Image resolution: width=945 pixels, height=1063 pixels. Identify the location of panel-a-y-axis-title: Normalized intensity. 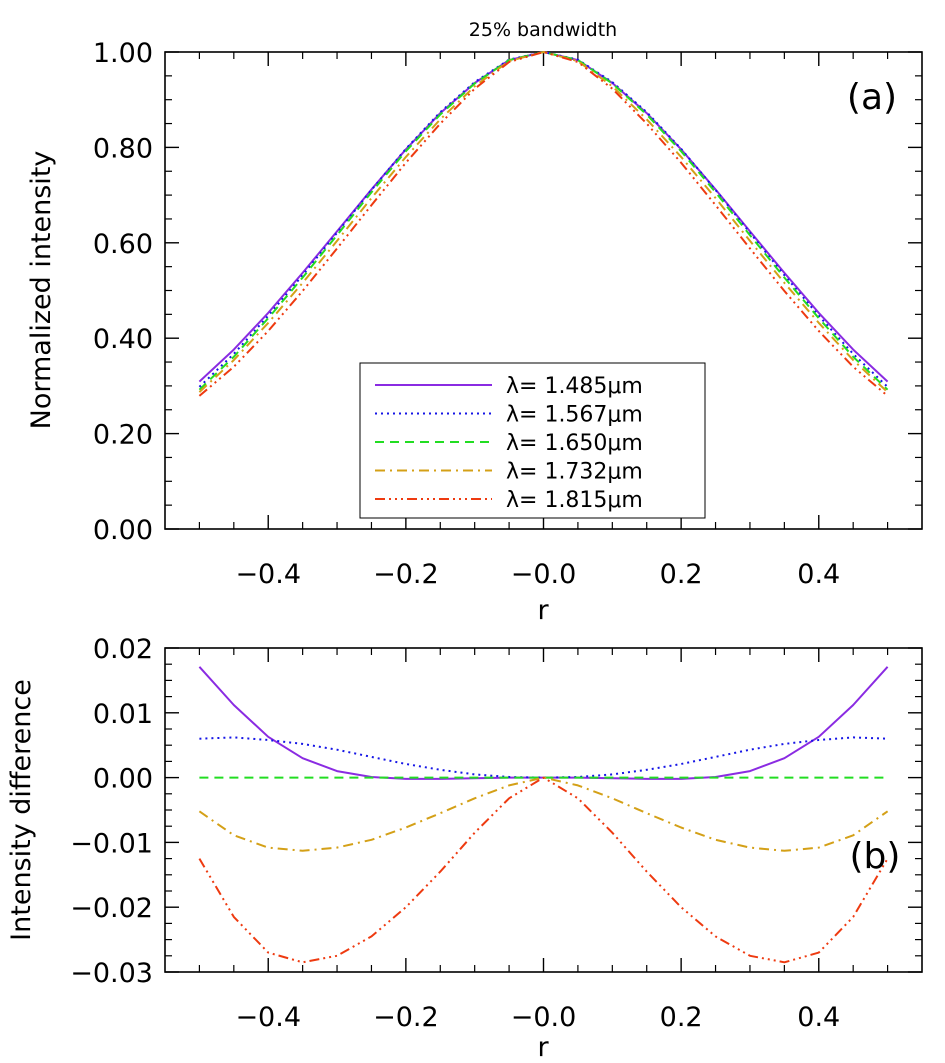
(41, 290).